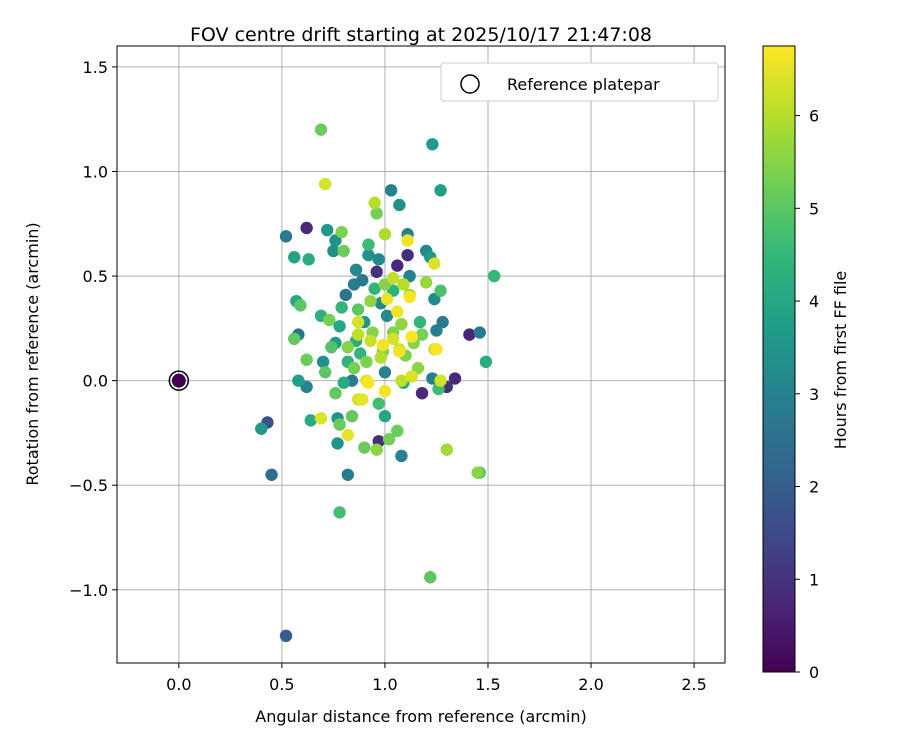  Describe the element at coordinates (436, 678) in the screenshot. I see `x-axis-ticks: 0.0 0.5 1.0 1.5 2.0 2.5` at that location.